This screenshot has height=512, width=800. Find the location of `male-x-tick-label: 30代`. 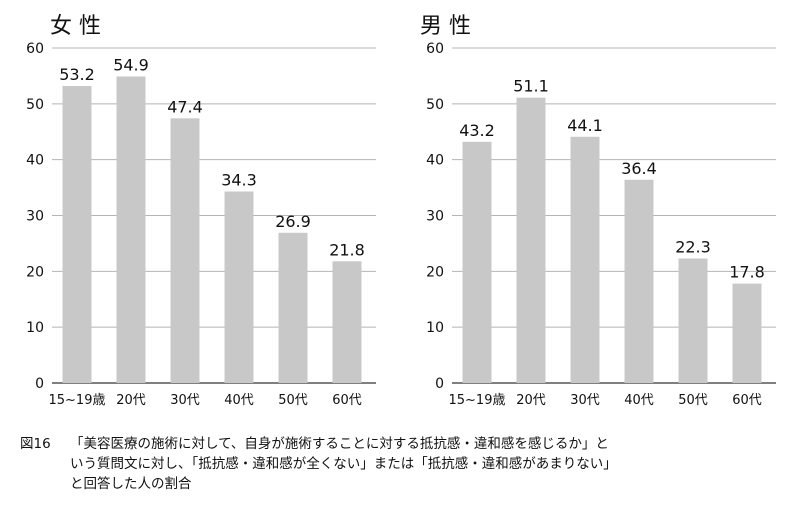

male-x-tick-label: 30代 is located at coordinates (585, 400).